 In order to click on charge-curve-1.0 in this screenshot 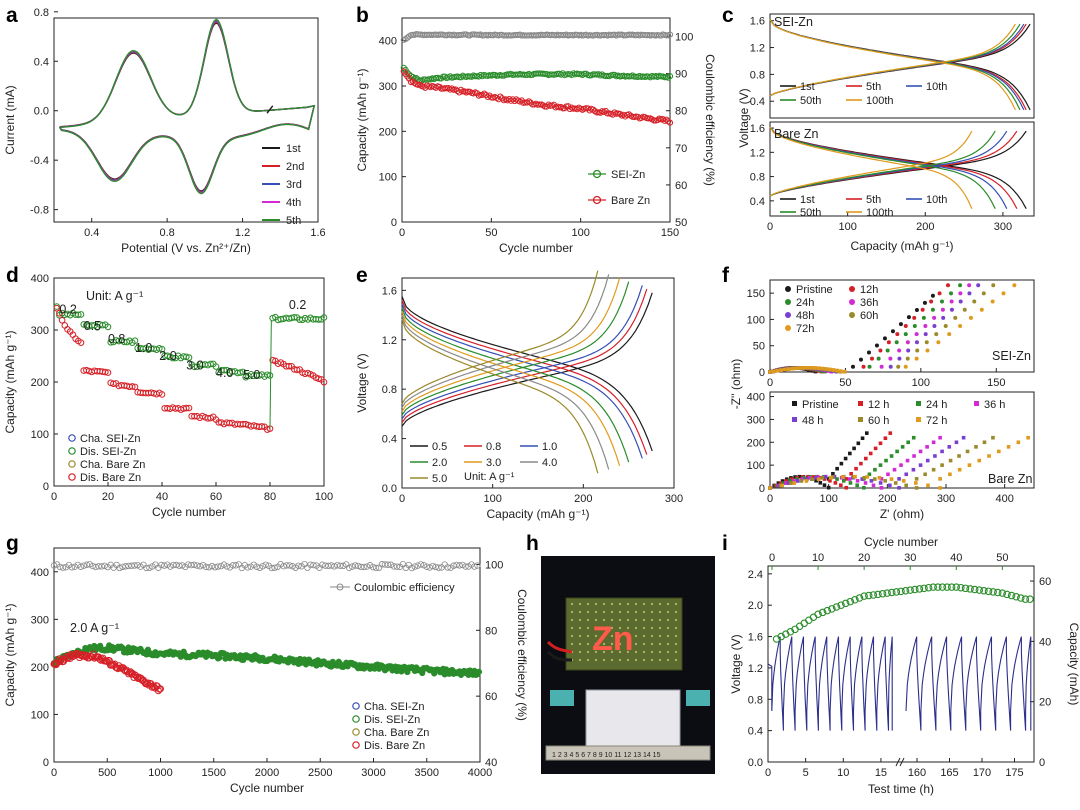, I will do `click(522, 352)`.